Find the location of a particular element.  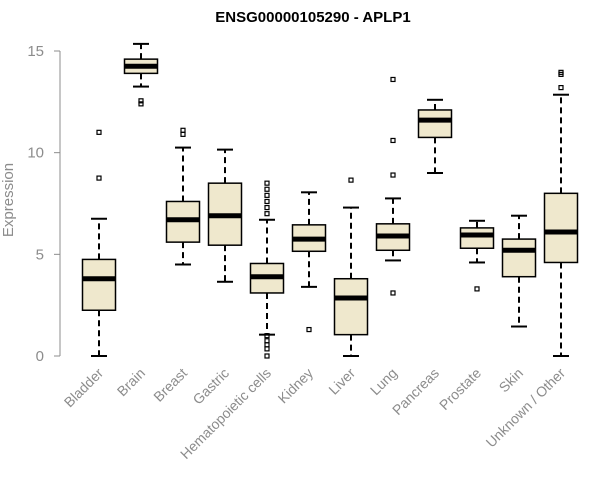

x-tick-label: Lung is located at coordinates (383, 381).